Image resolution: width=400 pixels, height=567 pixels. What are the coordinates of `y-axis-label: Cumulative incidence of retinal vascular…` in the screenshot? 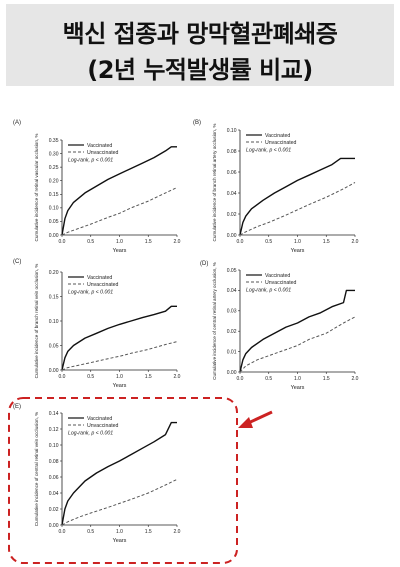 It's located at (36, 187).